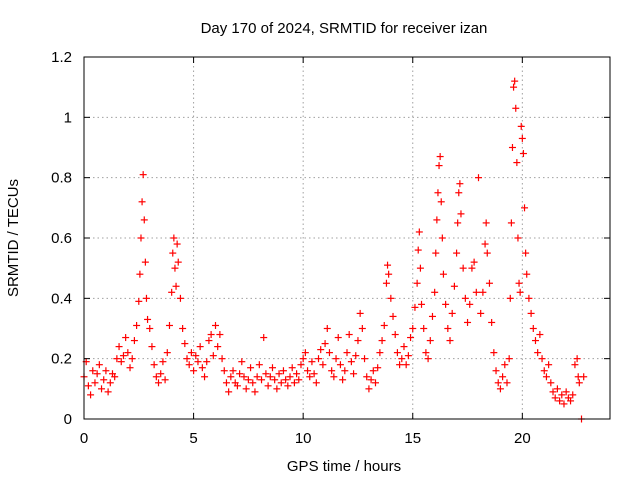 The width and height of the screenshot is (640, 480). I want to click on x-tick-label: 20, so click(522, 438).